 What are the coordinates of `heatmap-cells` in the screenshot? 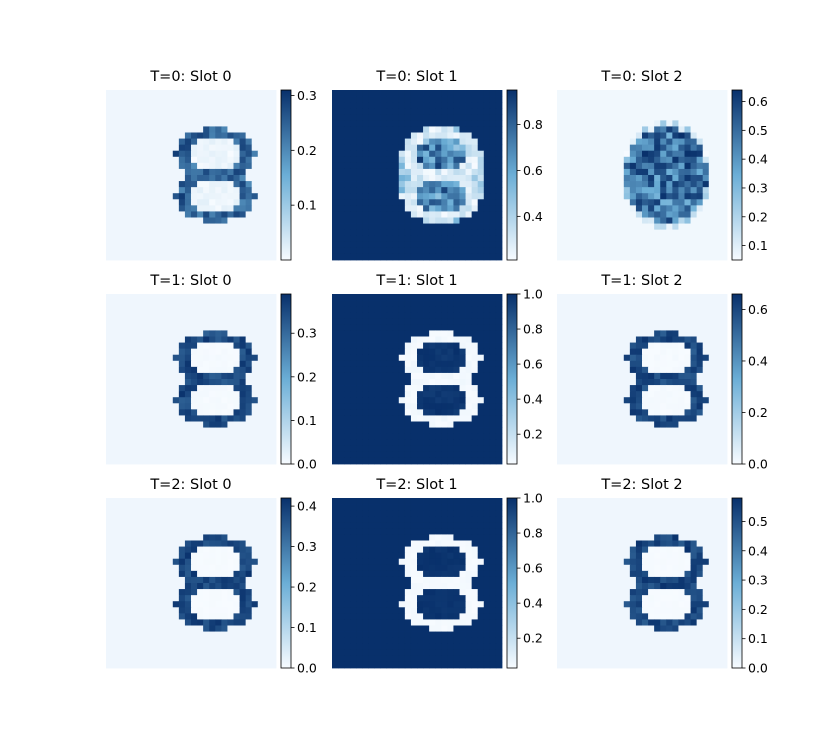 It's located at (417, 379).